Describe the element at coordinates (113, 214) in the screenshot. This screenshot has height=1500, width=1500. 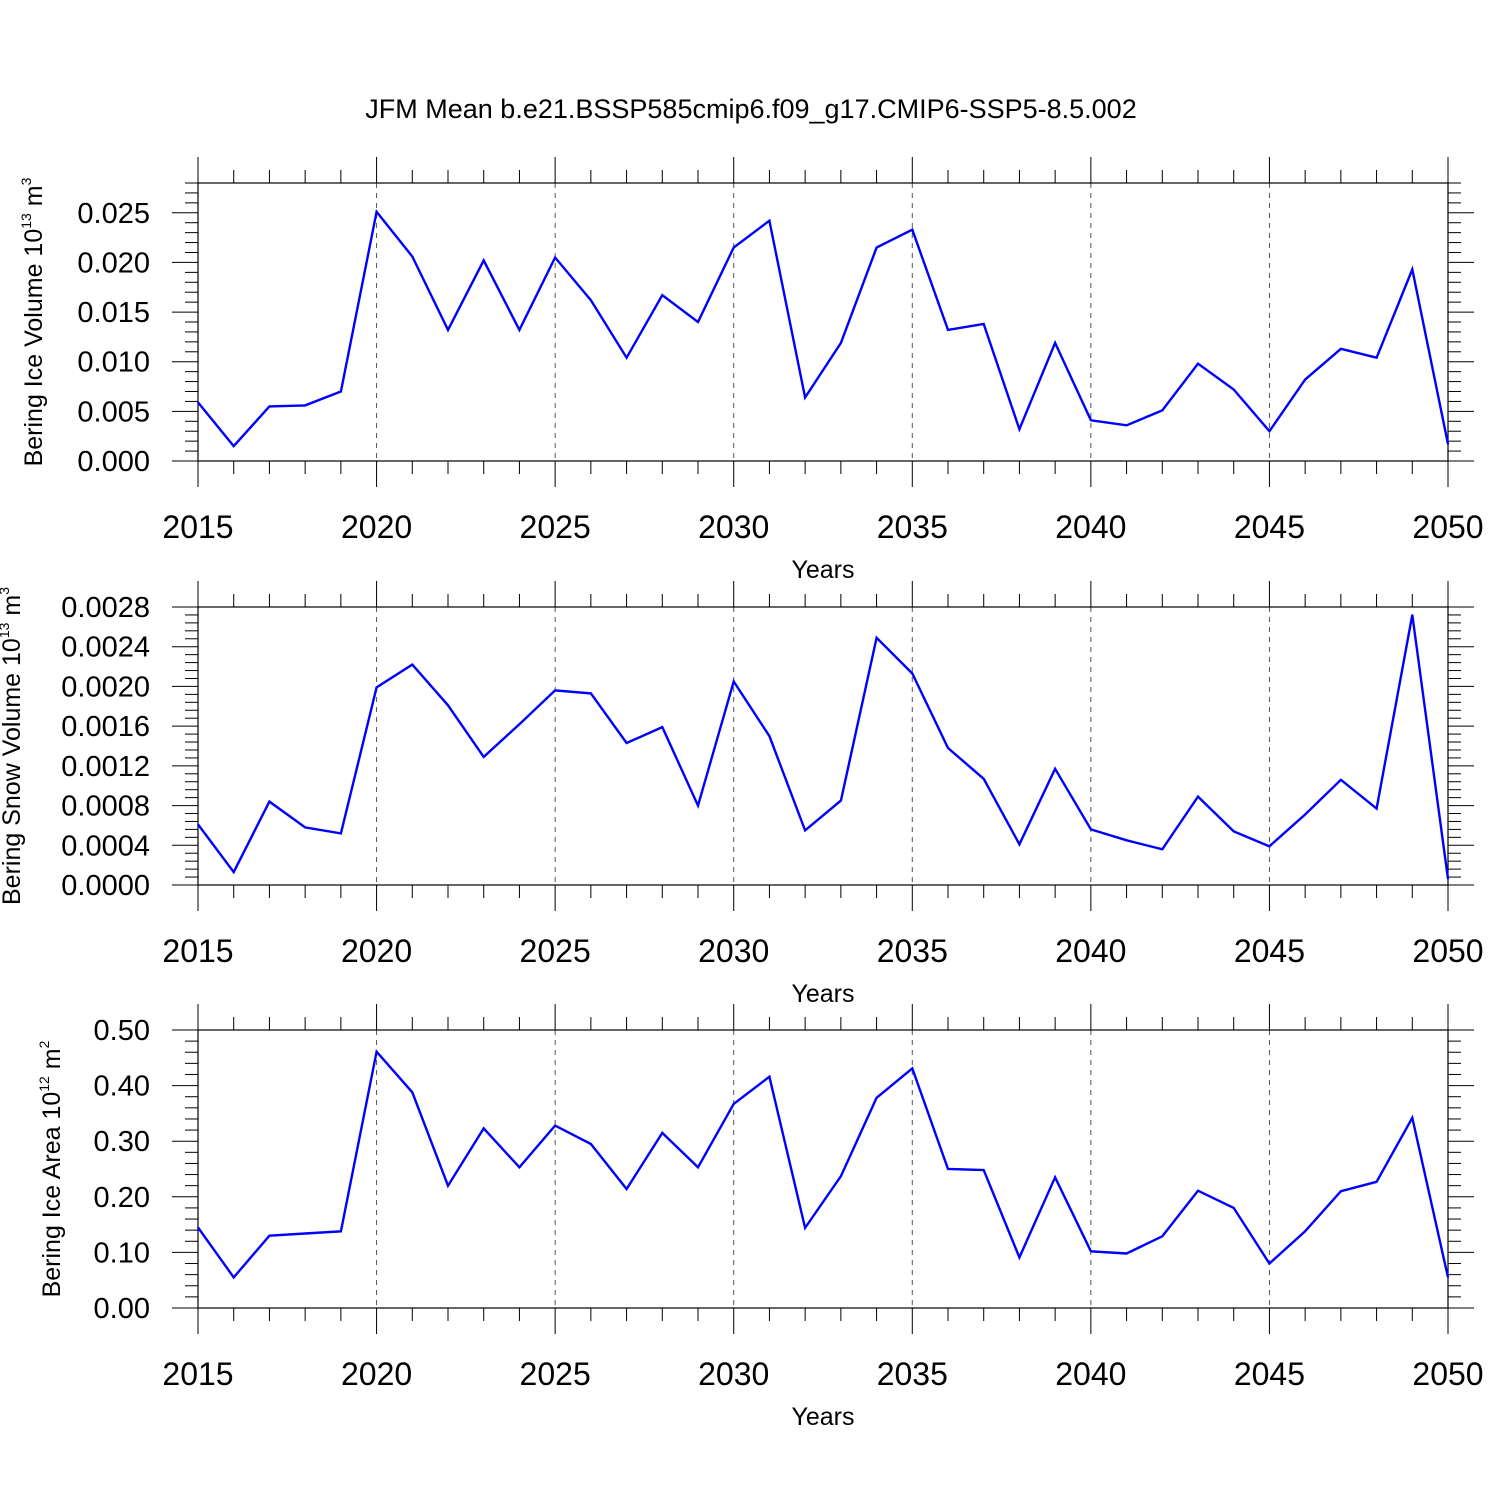
I see `y-tick-label: 0.025` at that location.